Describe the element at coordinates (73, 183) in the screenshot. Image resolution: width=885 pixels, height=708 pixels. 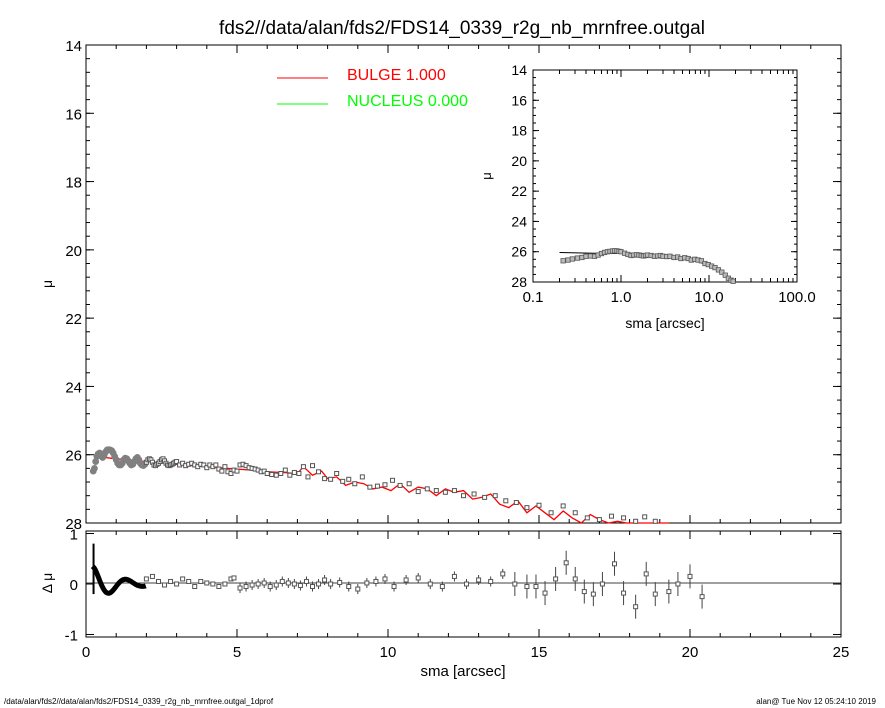
I see `main-y-tick-label: 18` at that location.